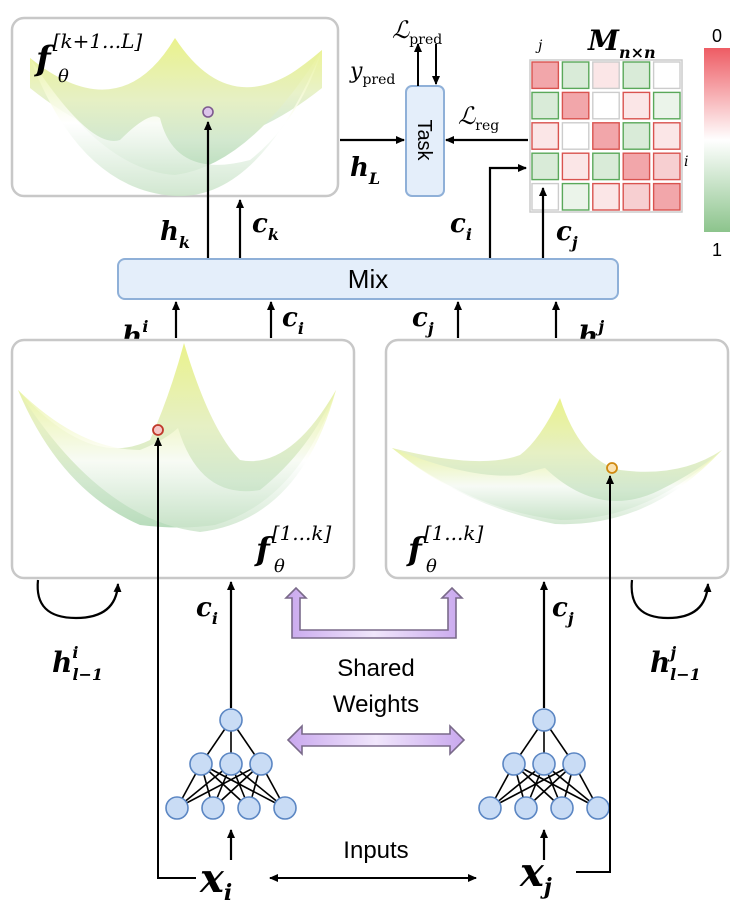 The width and height of the screenshot is (742, 914). What do you see at coordinates (507, 211) in the screenshot?
I see `c-i-to-matrix-arrow` at bounding box center [507, 211].